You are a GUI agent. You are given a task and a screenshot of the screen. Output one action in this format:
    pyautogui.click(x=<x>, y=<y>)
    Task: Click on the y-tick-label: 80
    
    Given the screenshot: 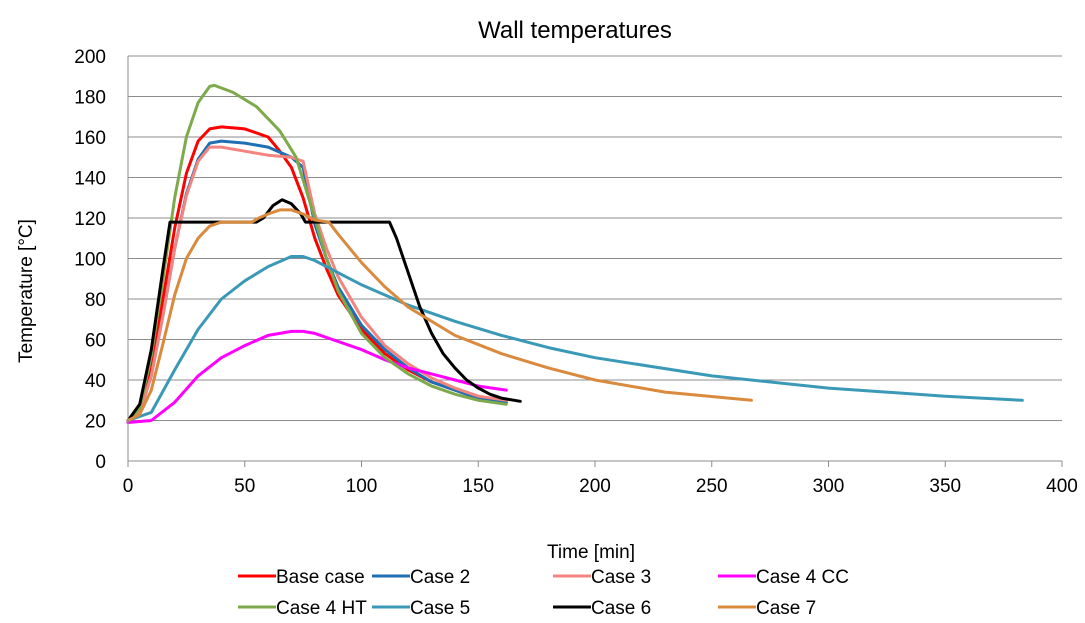 What is the action you would take?
    pyautogui.click(x=95, y=300)
    